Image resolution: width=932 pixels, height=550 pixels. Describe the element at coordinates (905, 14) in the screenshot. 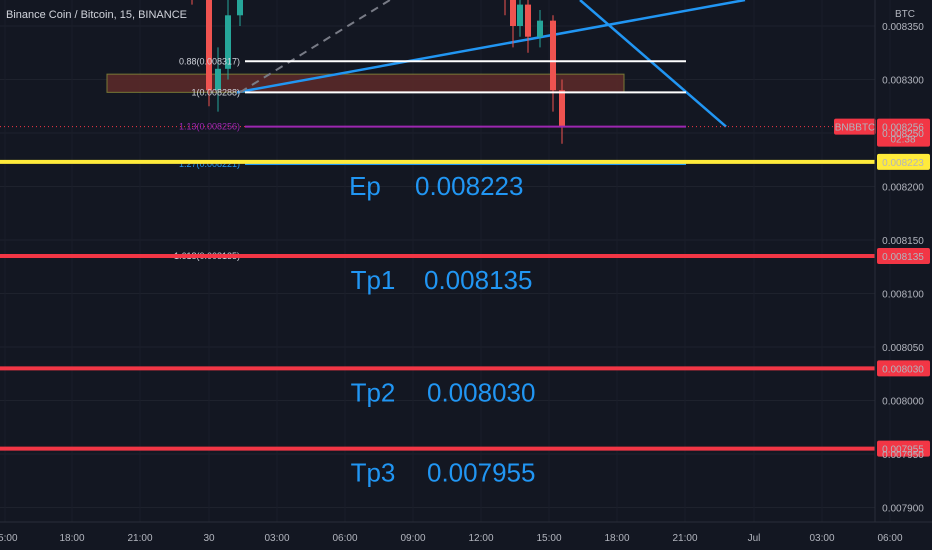

I see `currency-label: BTC` at that location.